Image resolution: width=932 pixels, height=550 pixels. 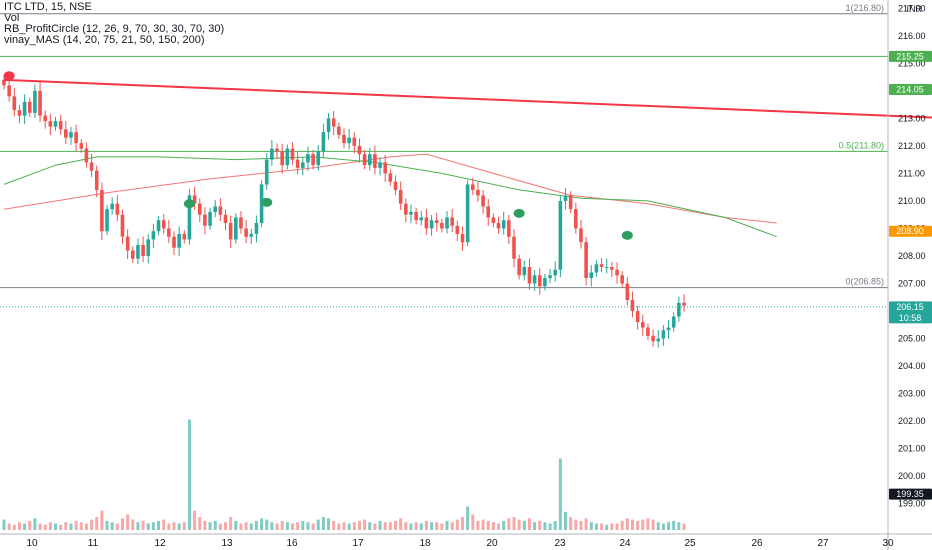 What do you see at coordinates (466, 541) in the screenshot?
I see `time-axis: 10 11 12 13 16 17 18 20 23 24 25 26 27 30` at bounding box center [466, 541].